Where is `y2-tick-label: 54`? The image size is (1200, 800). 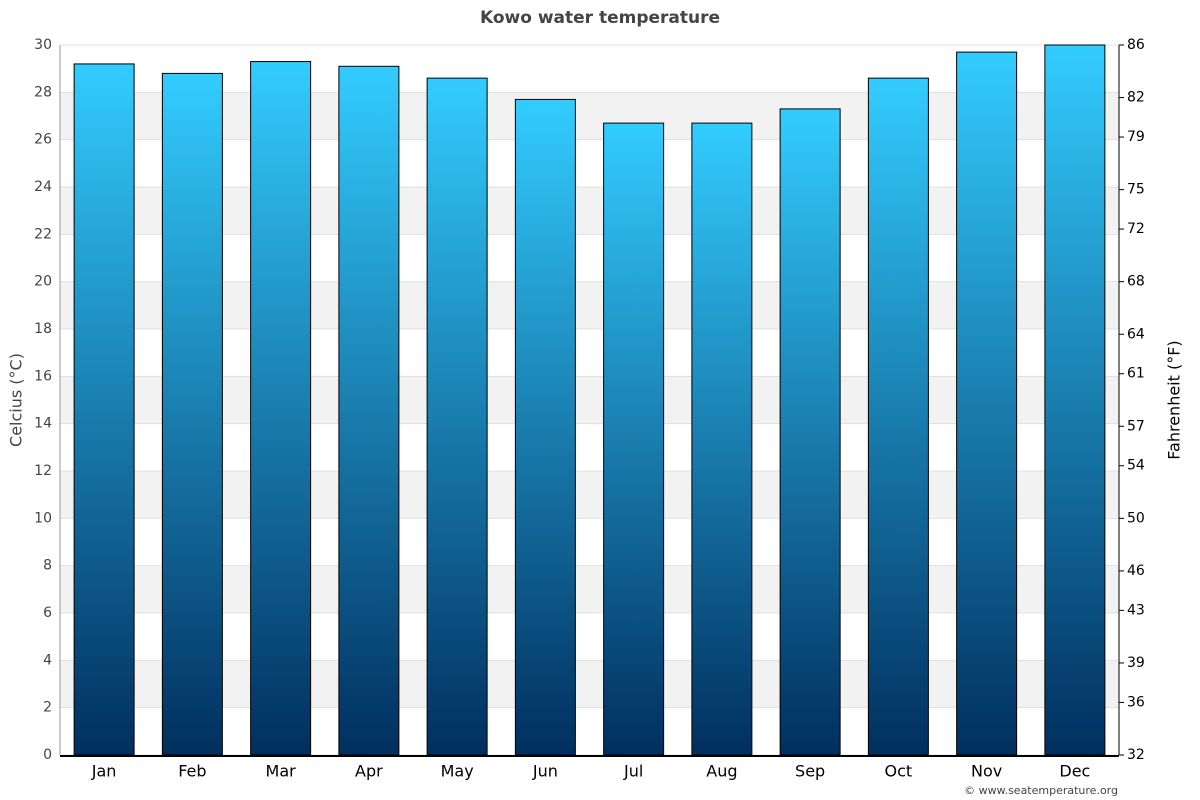
y2-tick-label: 54 is located at coordinates (1136, 466).